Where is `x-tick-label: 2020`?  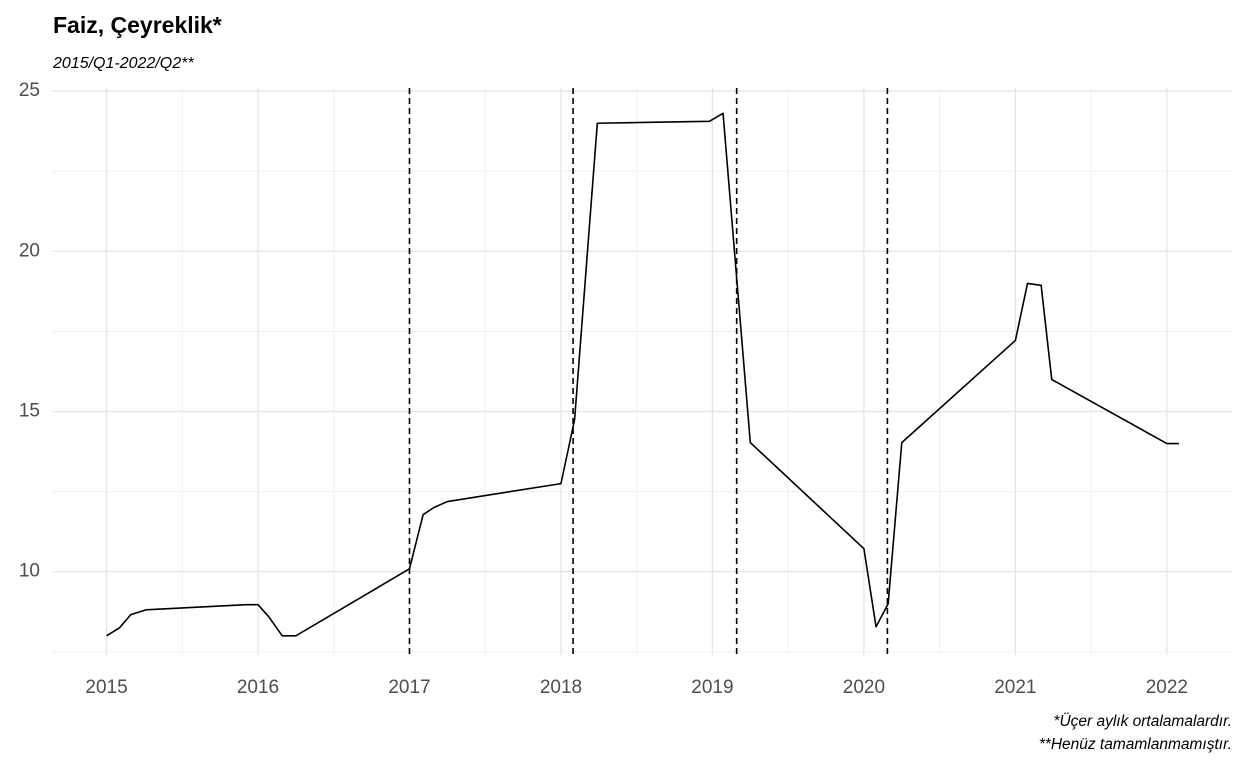
x-tick-label: 2020 is located at coordinates (864, 687).